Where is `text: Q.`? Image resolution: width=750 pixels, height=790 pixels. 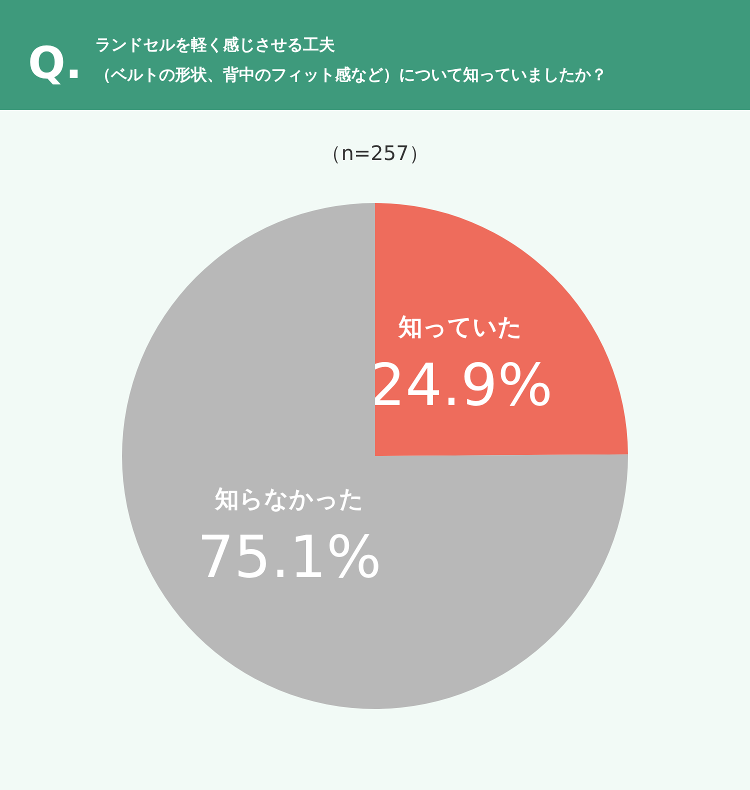 text: Q. is located at coordinates (55, 63).